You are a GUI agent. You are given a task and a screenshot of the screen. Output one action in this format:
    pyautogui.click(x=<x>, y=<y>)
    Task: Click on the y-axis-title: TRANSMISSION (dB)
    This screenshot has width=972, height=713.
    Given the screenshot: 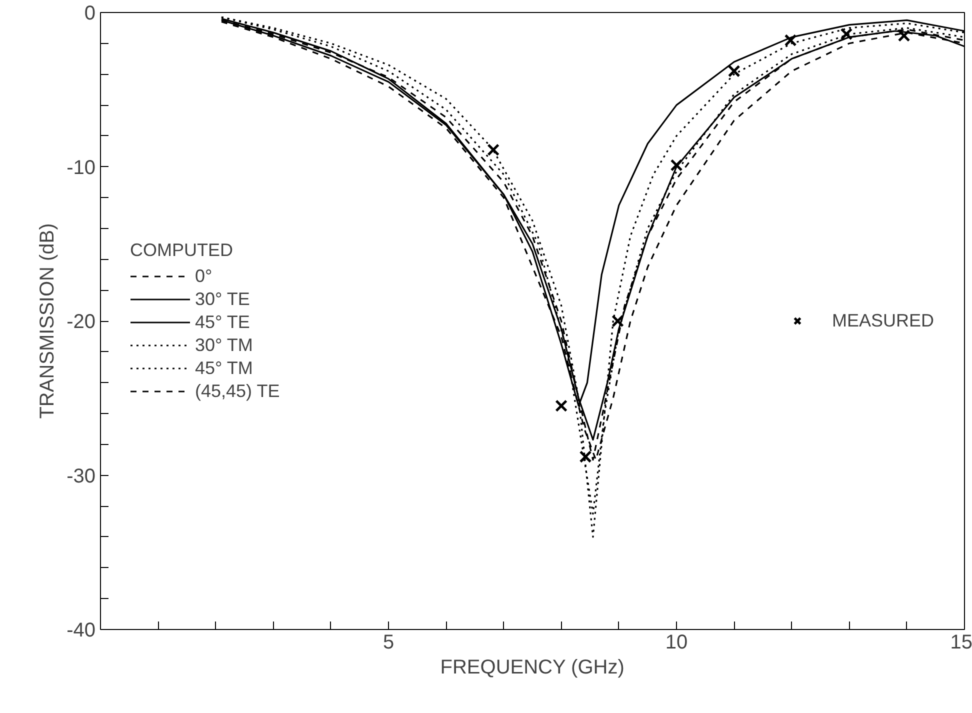 What is the action you would take?
    pyautogui.click(x=47, y=321)
    